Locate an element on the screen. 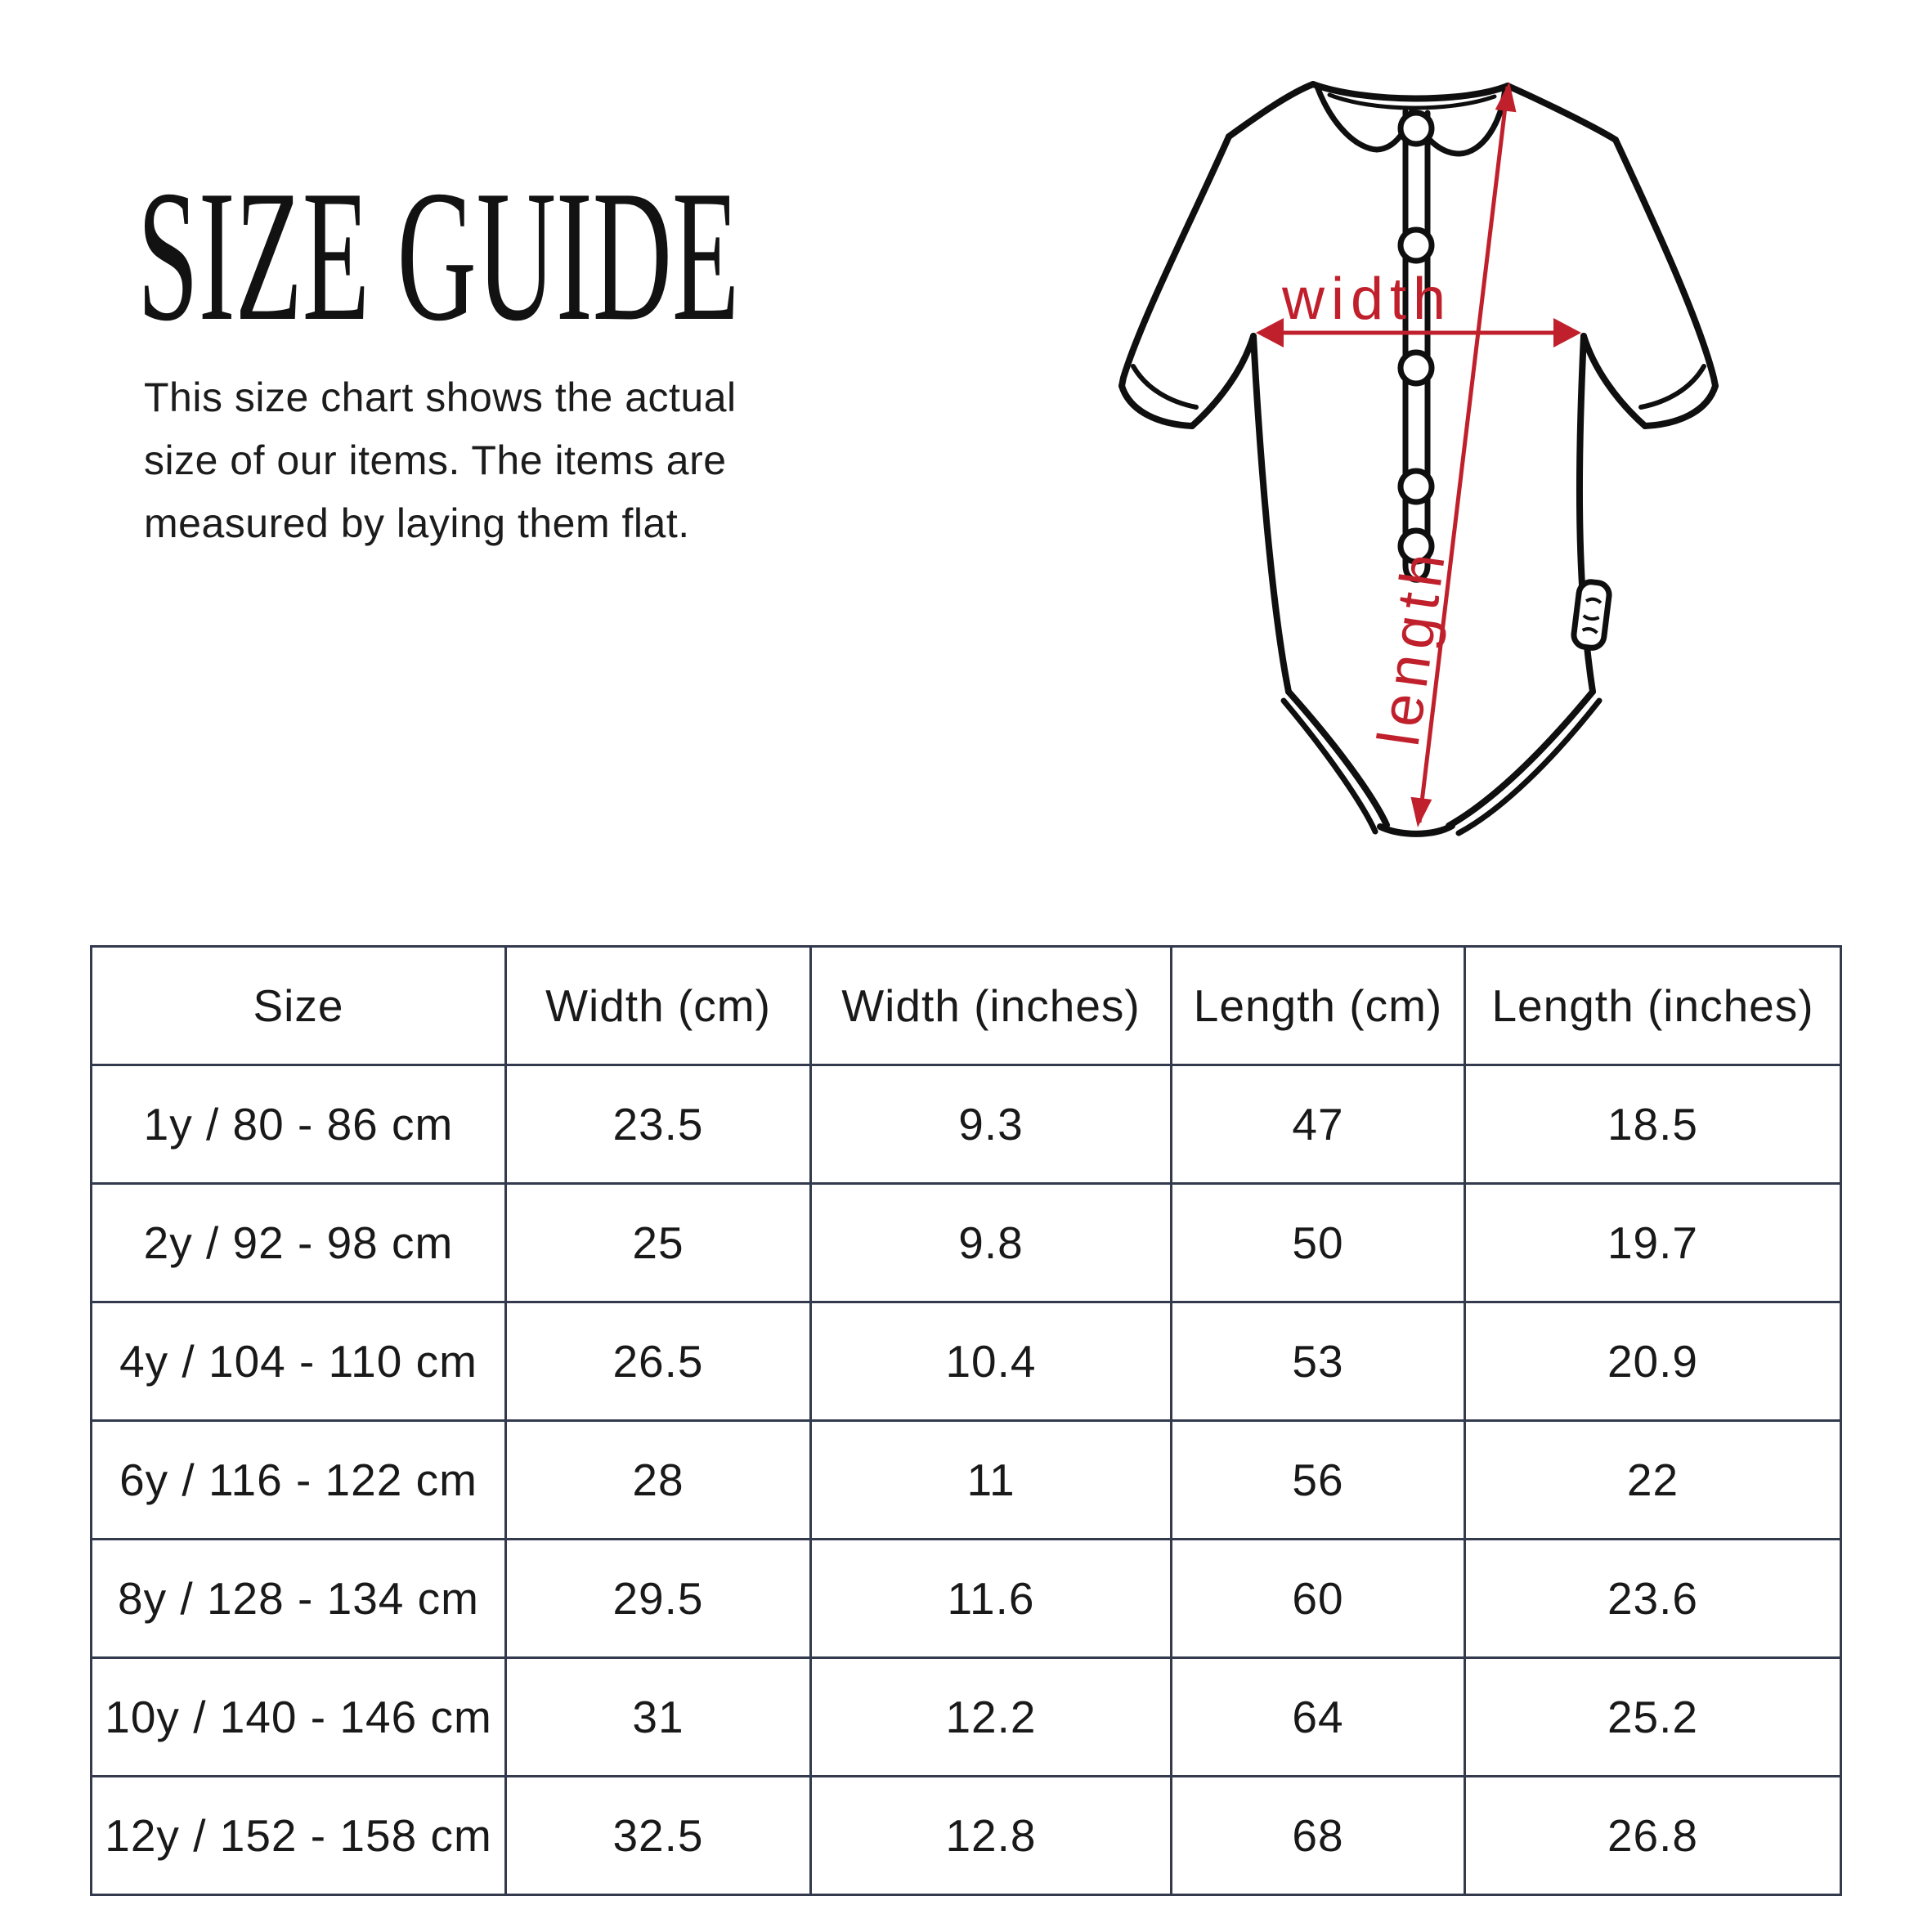  arrowhead-top-icon is located at coordinates (1506, 97).